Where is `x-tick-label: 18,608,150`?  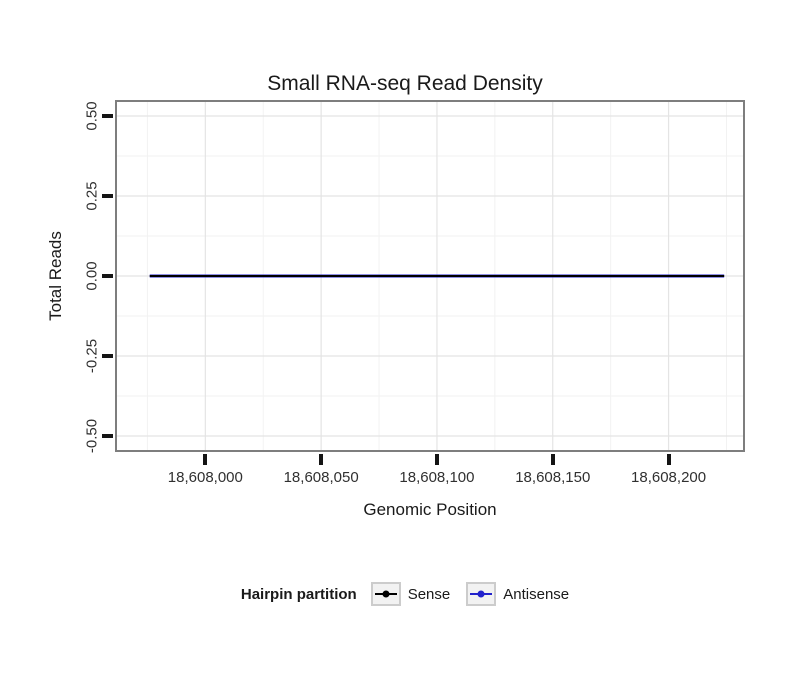 x-tick-label: 18,608,150 is located at coordinates (553, 477).